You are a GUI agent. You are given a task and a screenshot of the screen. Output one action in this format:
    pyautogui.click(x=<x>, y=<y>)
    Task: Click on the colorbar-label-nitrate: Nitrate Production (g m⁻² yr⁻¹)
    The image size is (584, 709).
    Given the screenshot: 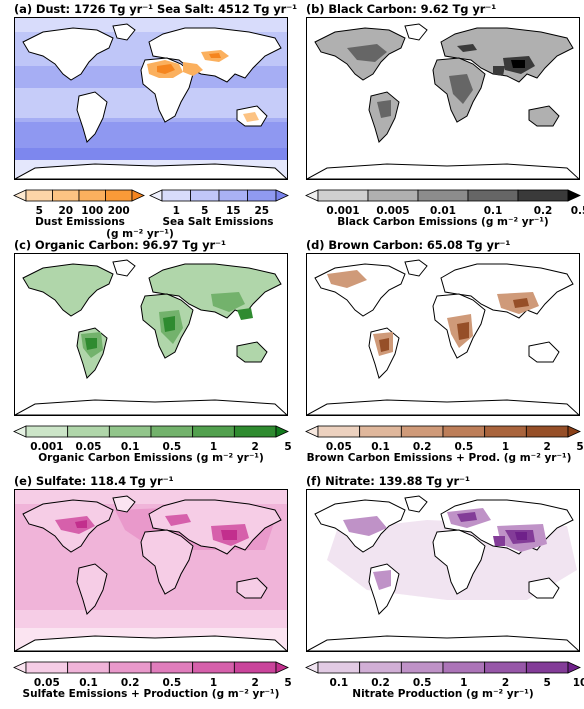 What is the action you would take?
    pyautogui.click(x=443, y=694)
    